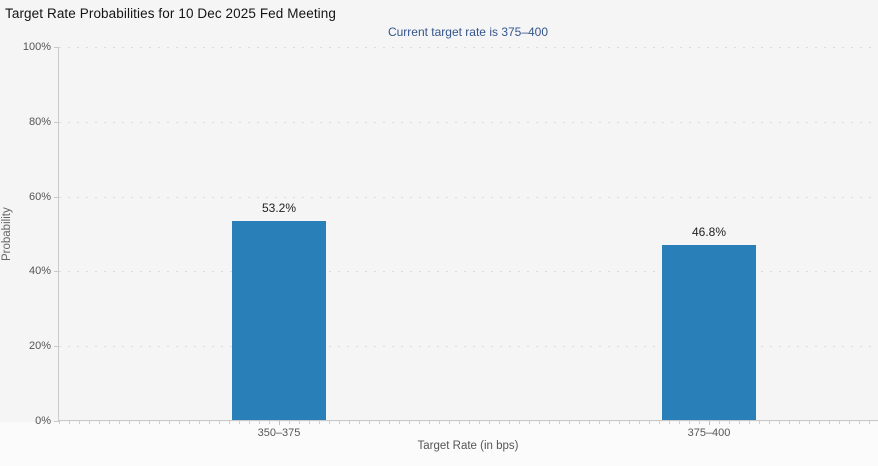  Describe the element at coordinates (279, 433) in the screenshot. I see `x-tick-label: 350–375` at that location.